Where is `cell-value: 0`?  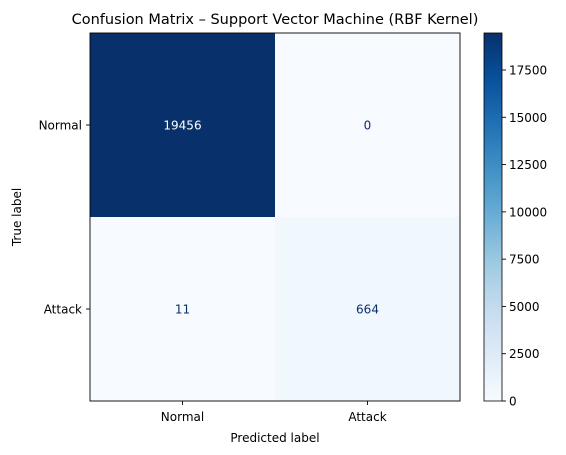
cell-value: 0 is located at coordinates (368, 126).